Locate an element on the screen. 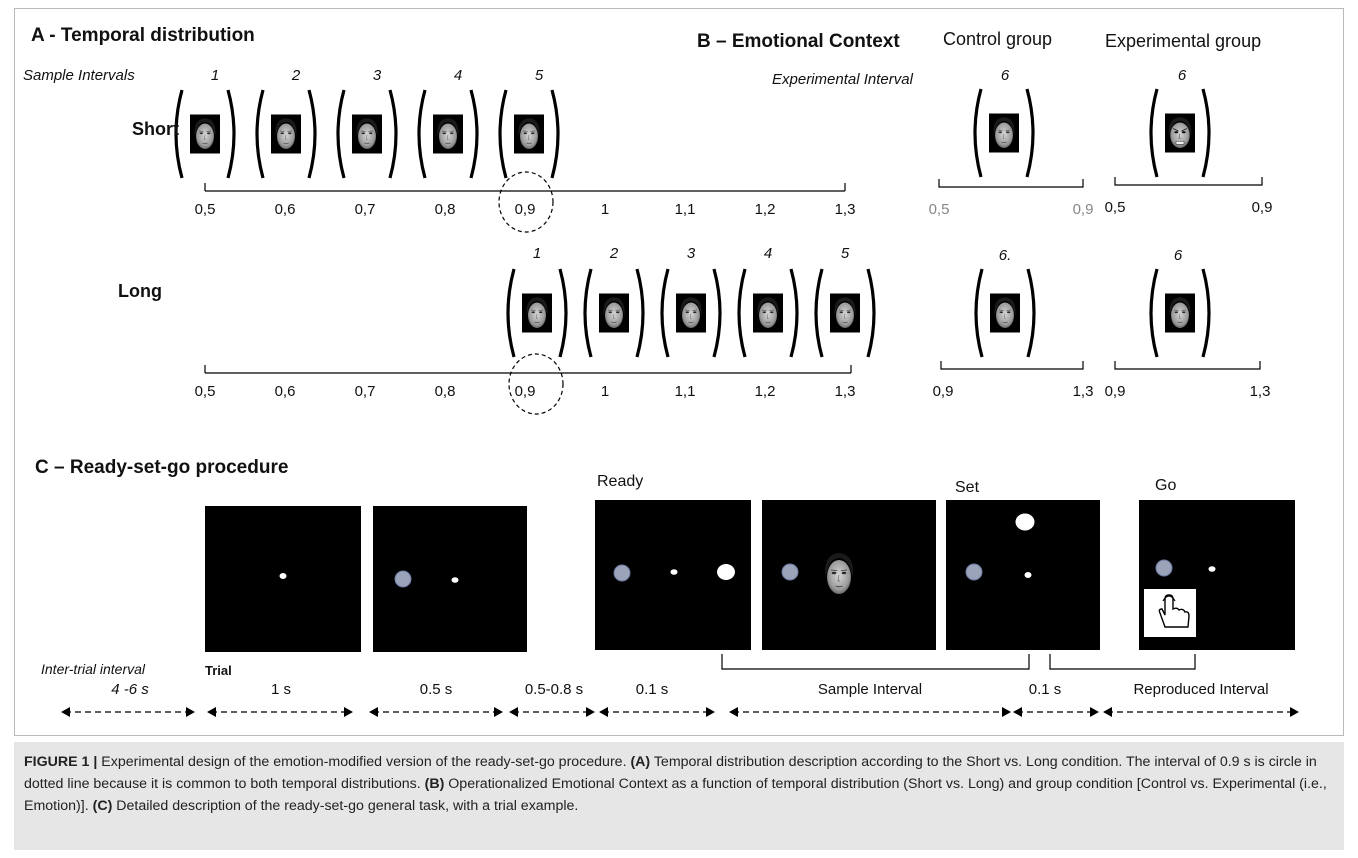 This screenshot has height=858, width=1358. long-condition-label: Long is located at coordinates (140, 291).